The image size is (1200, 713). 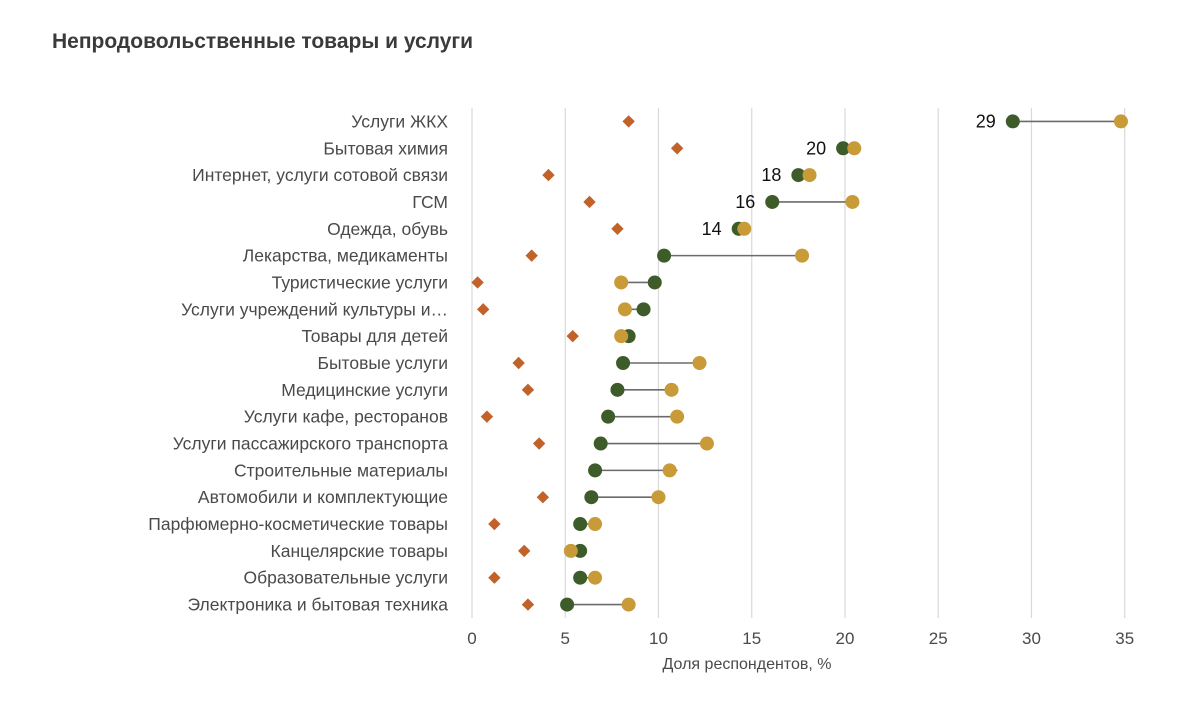 What do you see at coordinates (938, 638) in the screenshot?
I see `x-tick-label: 25` at bounding box center [938, 638].